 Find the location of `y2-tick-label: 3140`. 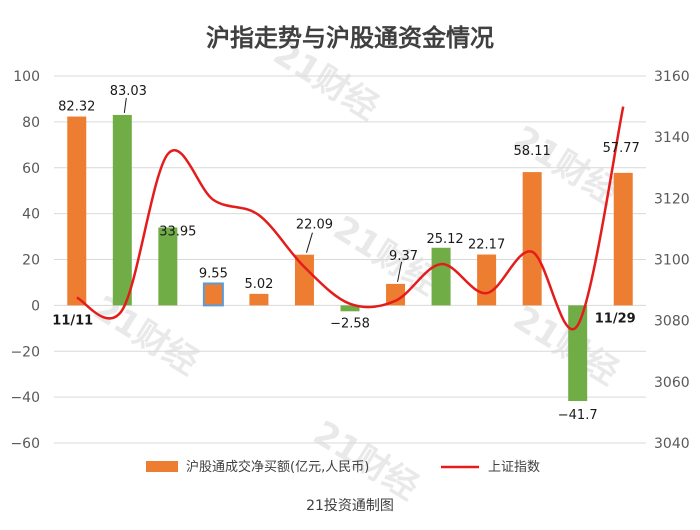

y2-tick-label: 3140 is located at coordinates (672, 138).